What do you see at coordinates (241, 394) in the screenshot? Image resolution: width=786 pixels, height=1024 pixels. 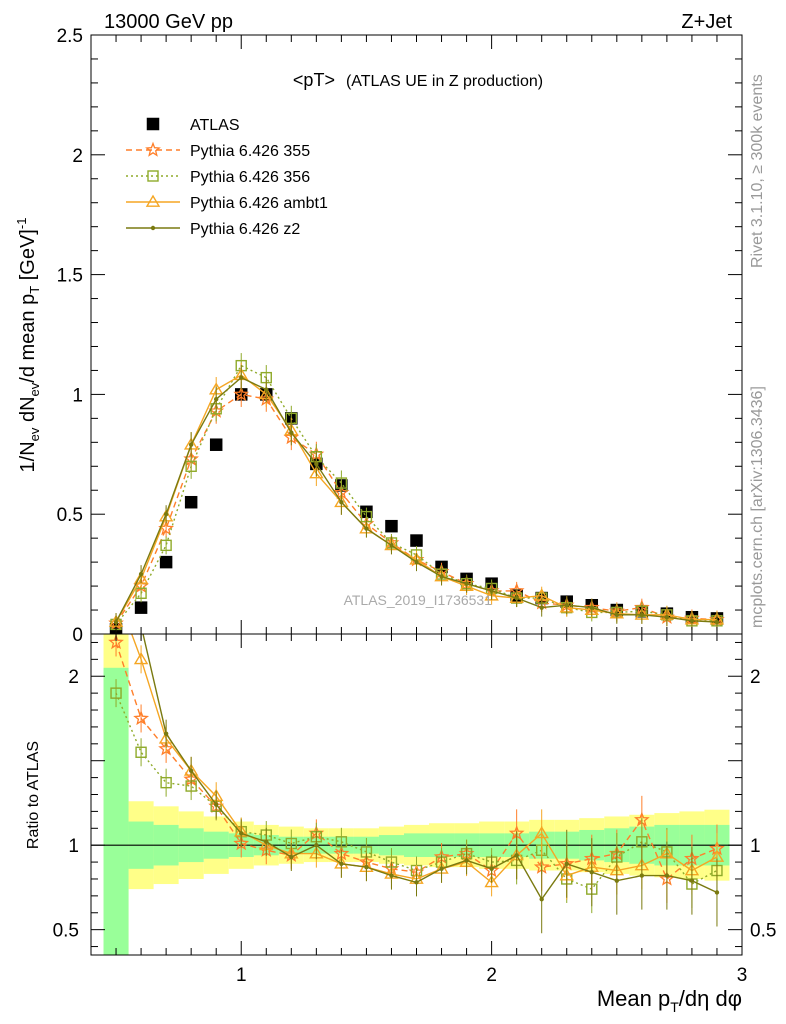 I see `series-1-point` at bounding box center [241, 394].